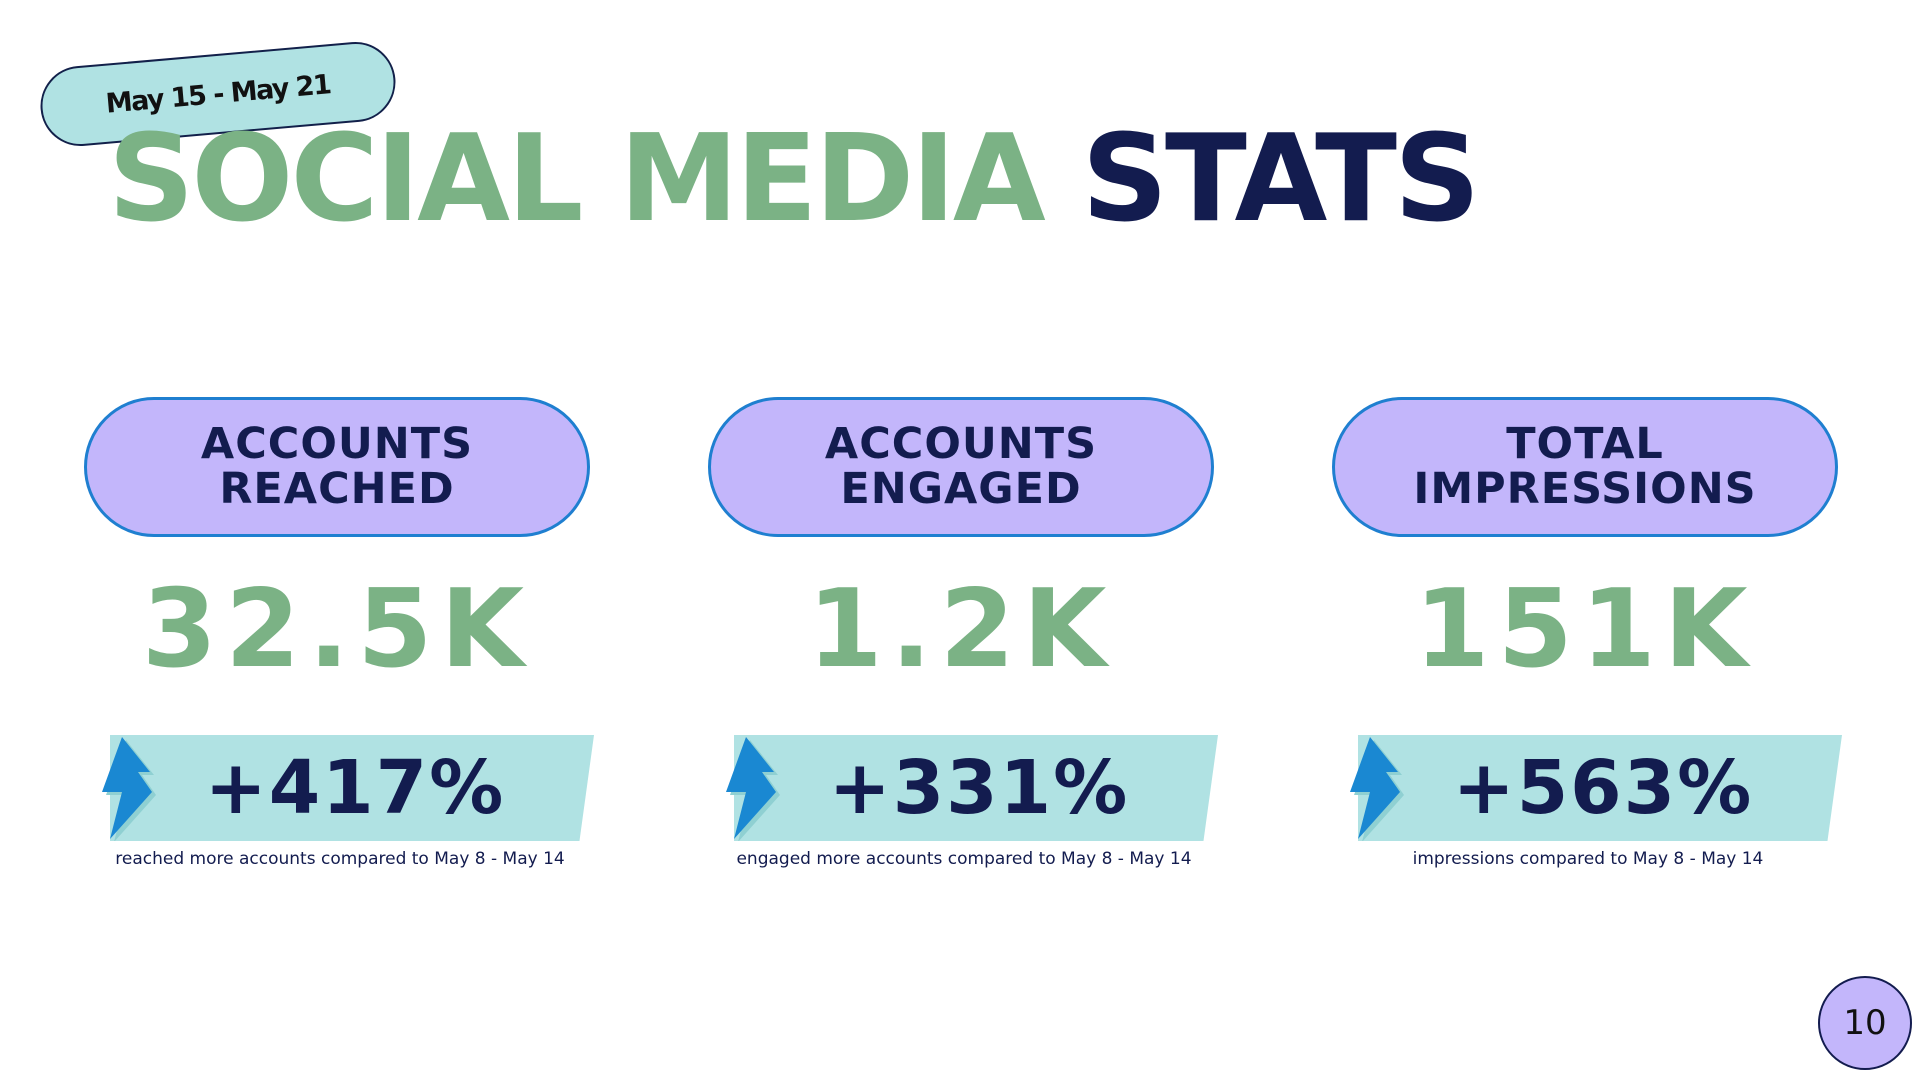 The width and height of the screenshot is (1920, 1080). I want to click on stat-label-line2: REACHED, so click(337, 489).